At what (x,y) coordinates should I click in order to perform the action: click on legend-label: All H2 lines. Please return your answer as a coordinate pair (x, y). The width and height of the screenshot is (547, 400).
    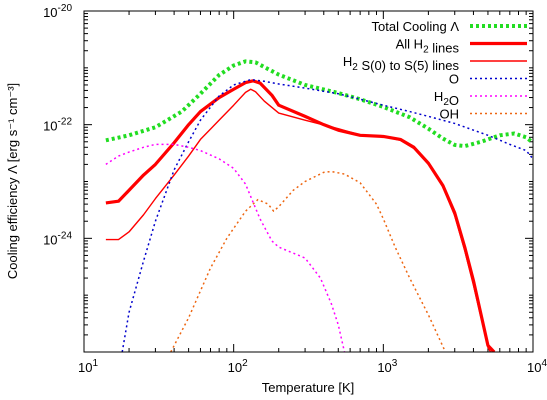
    Looking at the image, I should click on (428, 46).